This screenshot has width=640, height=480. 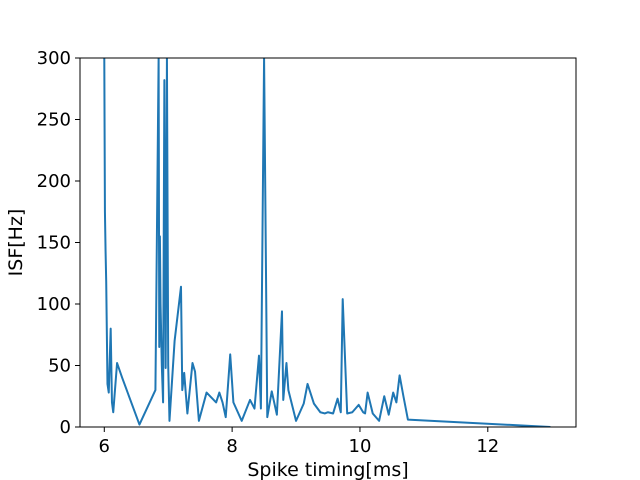 What do you see at coordinates (104, 446) in the screenshot?
I see `x-tick-label: 6` at bounding box center [104, 446].